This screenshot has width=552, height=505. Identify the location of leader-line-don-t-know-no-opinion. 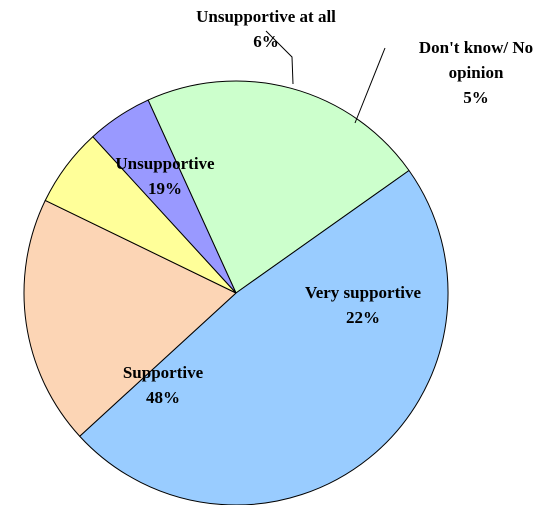
(370, 85).